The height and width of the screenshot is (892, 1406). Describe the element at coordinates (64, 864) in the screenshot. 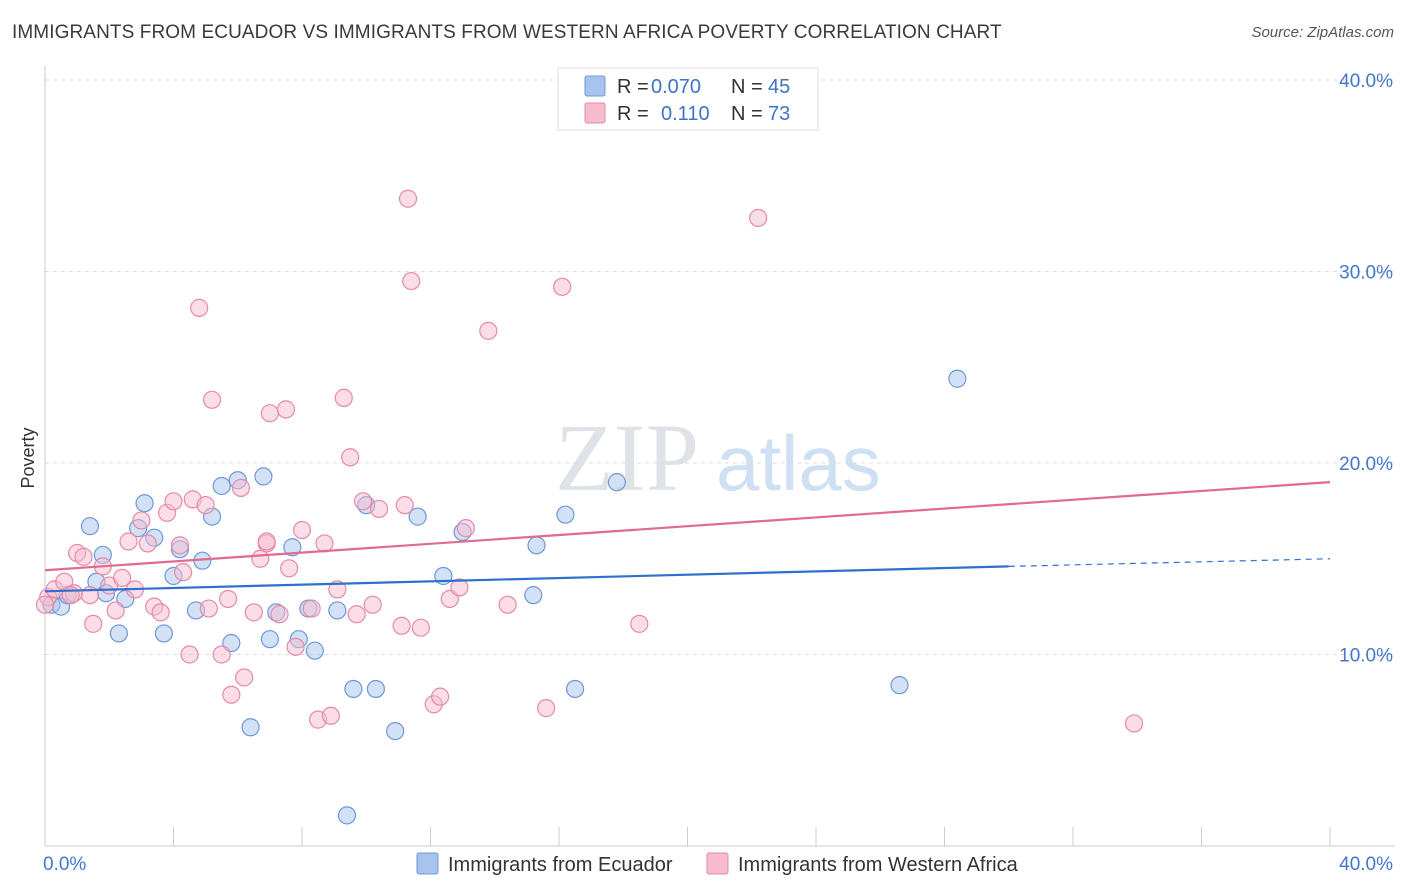

I see `x-tick-label: 0.0%` at that location.